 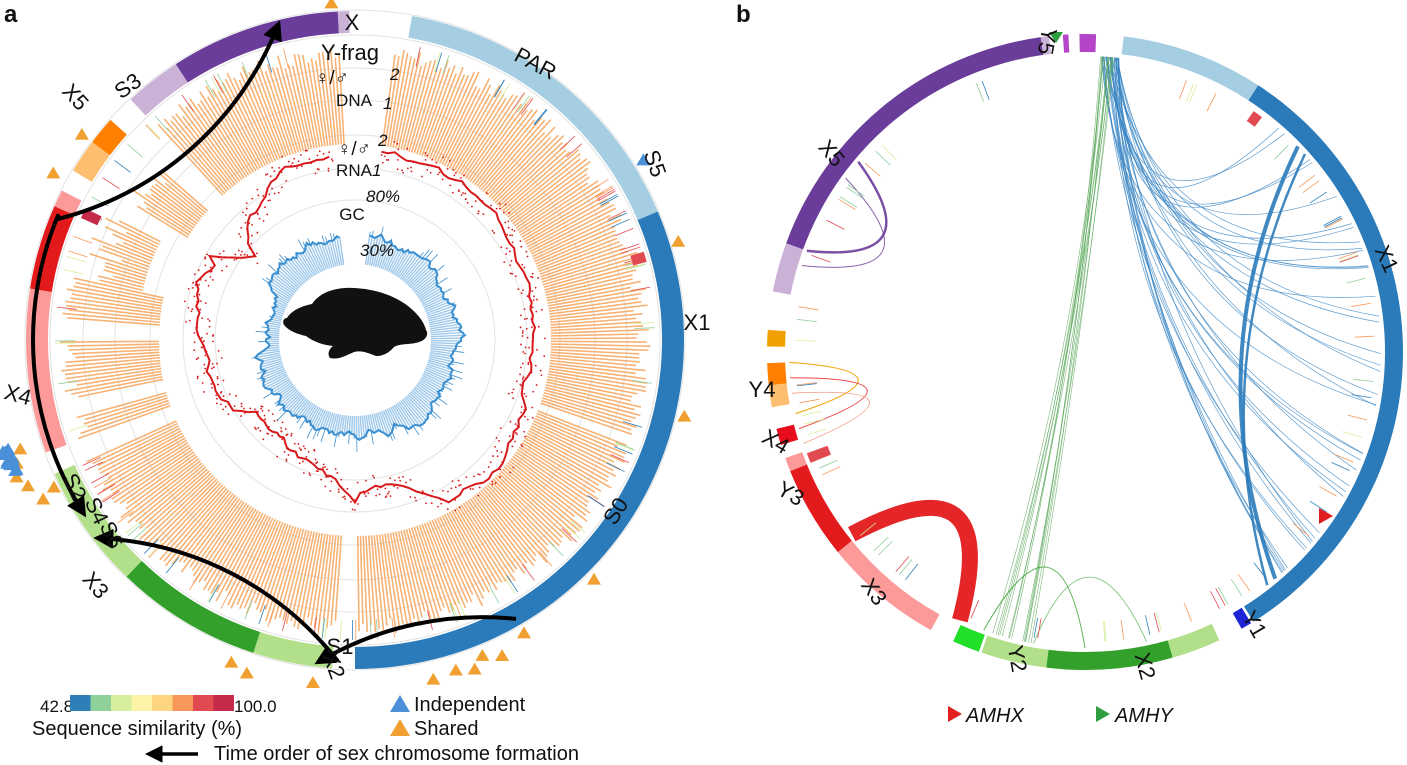 What do you see at coordinates (43, 498) in the screenshot?
I see `stratum-triangle` at bounding box center [43, 498].